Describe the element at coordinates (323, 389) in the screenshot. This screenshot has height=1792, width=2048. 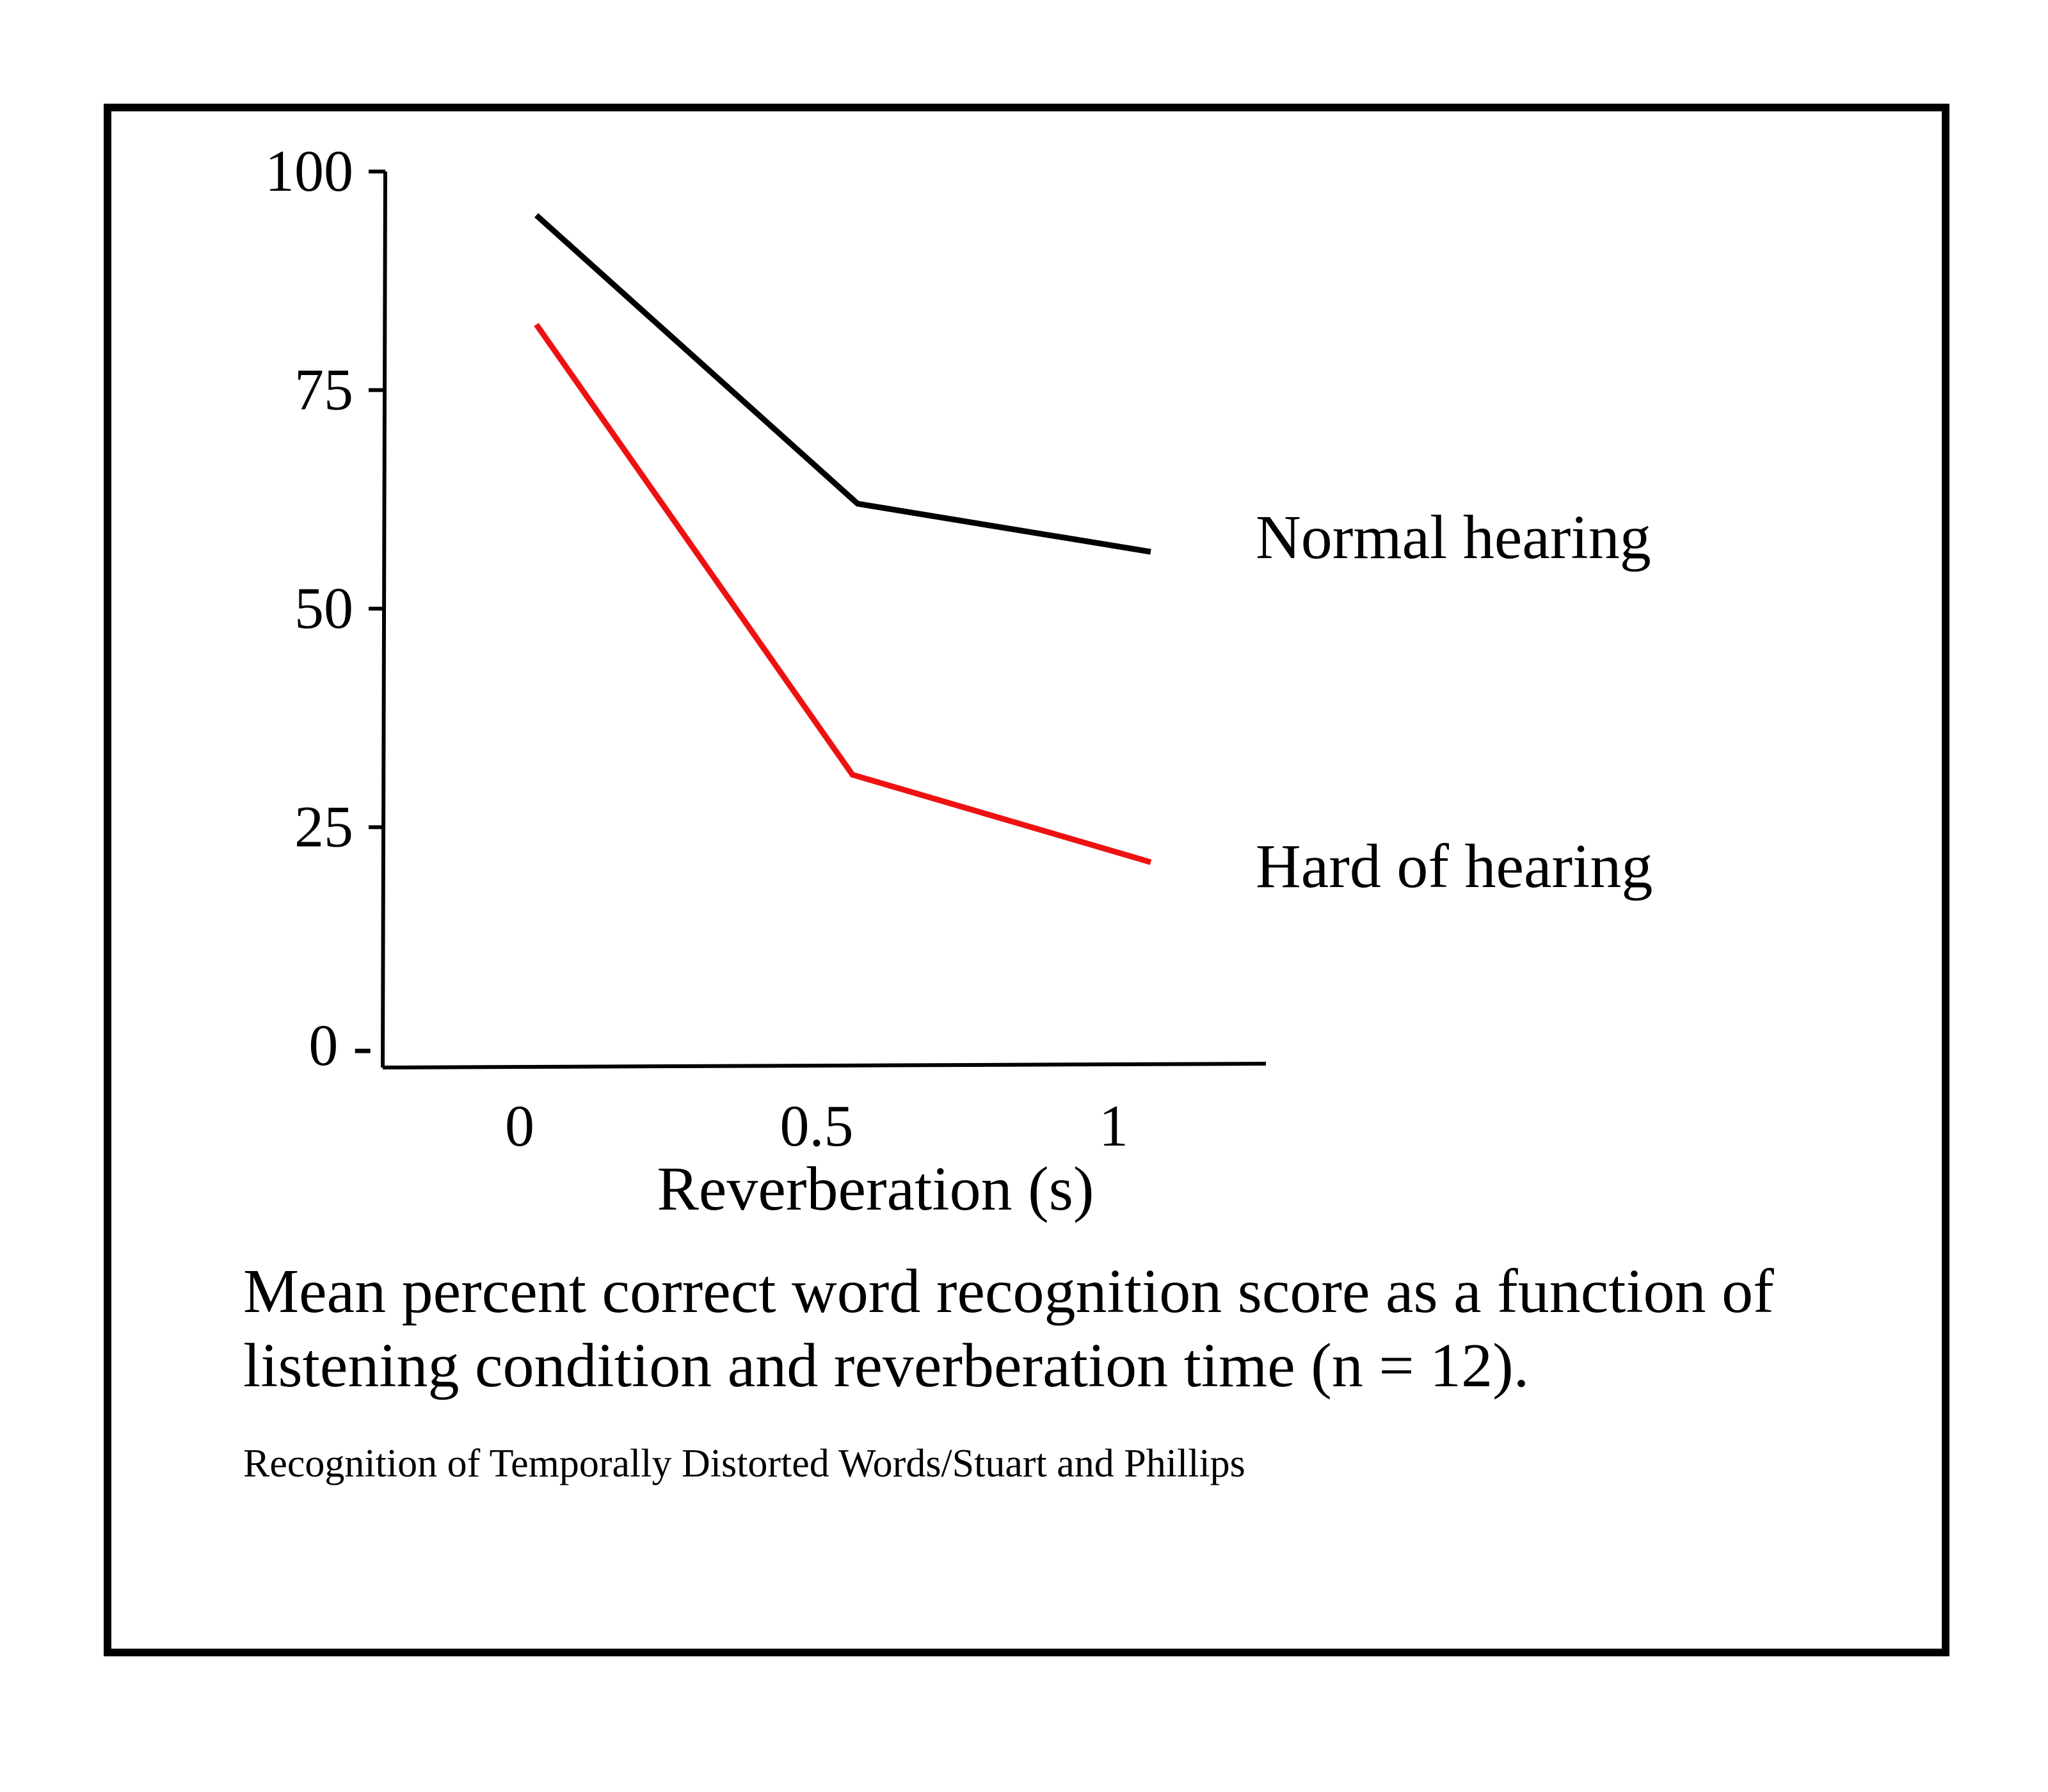
I see `y-tick-label: 75` at that location.